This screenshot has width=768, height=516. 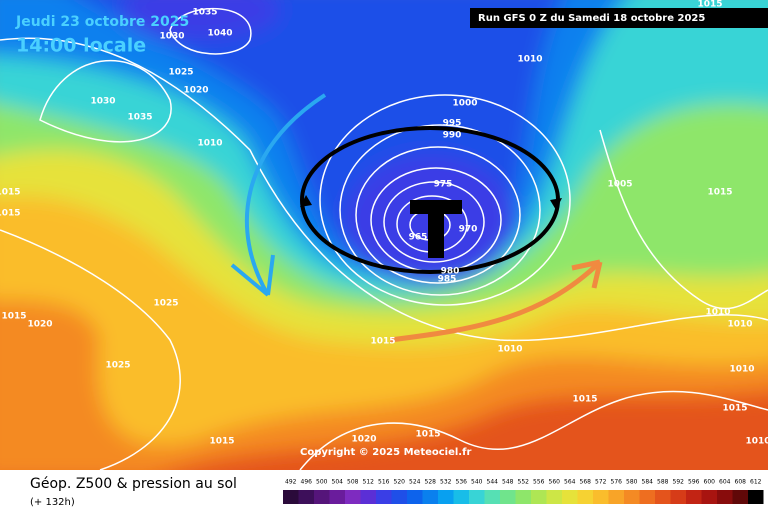 What do you see at coordinates (632, 482) in the screenshot?
I see `scale-label: 580` at bounding box center [632, 482].